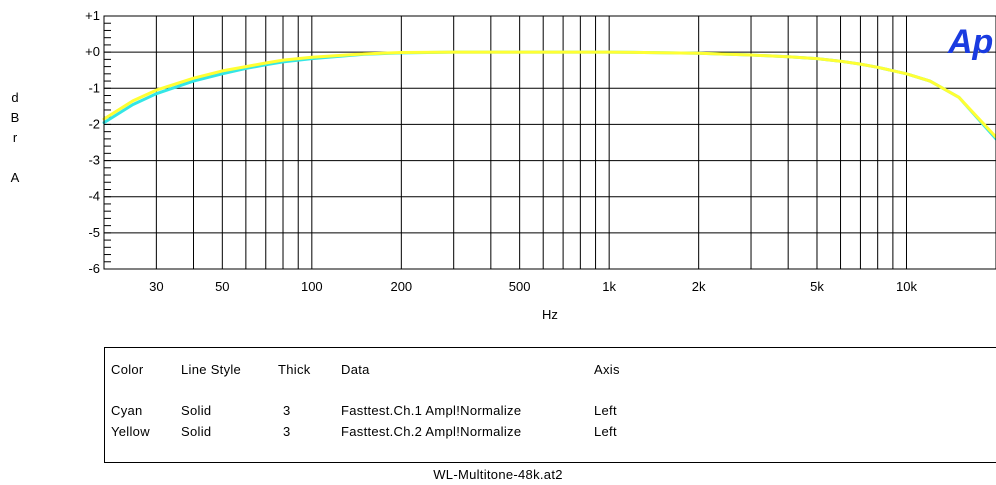 The width and height of the screenshot is (996, 485). Describe the element at coordinates (520, 286) in the screenshot. I see `x-tick-label: 500` at that location.